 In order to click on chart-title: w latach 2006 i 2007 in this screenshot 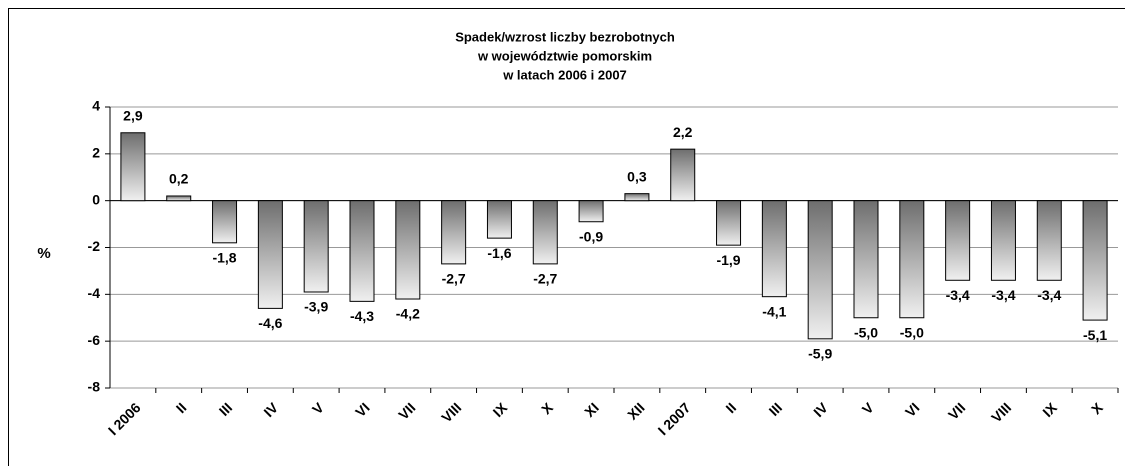, I will do `click(564, 74)`.